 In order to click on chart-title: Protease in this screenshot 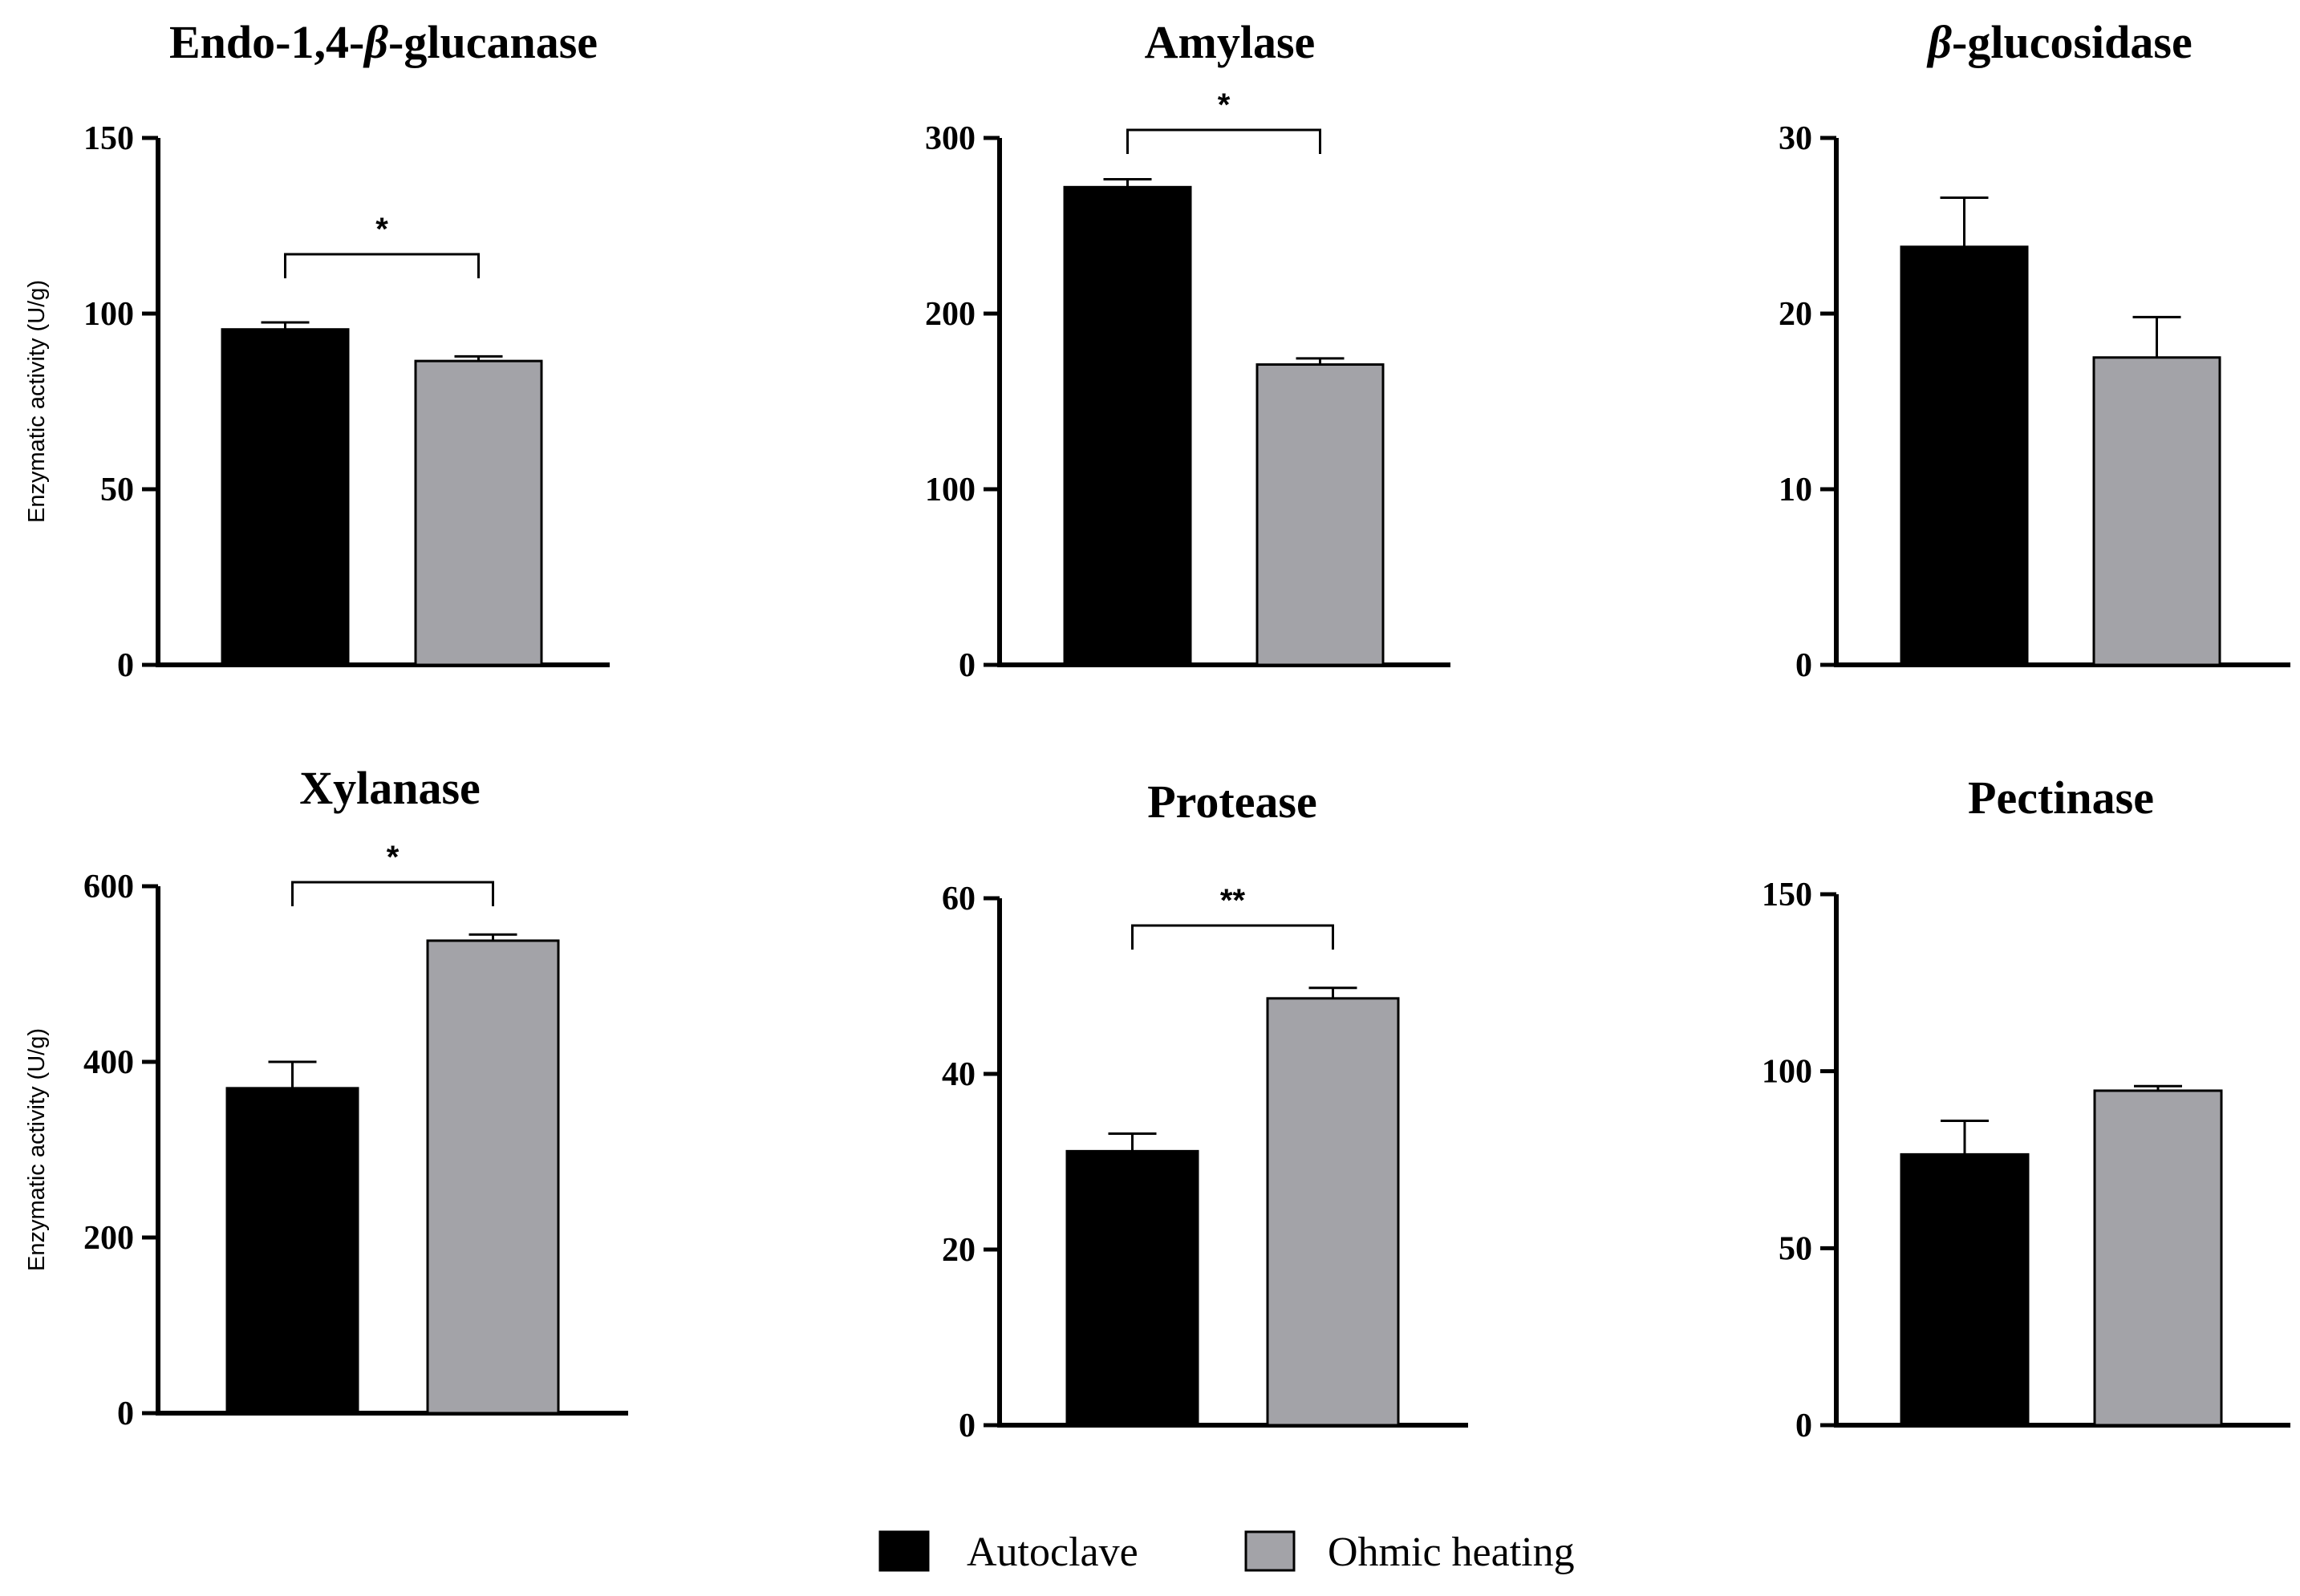, I will do `click(1232, 802)`.